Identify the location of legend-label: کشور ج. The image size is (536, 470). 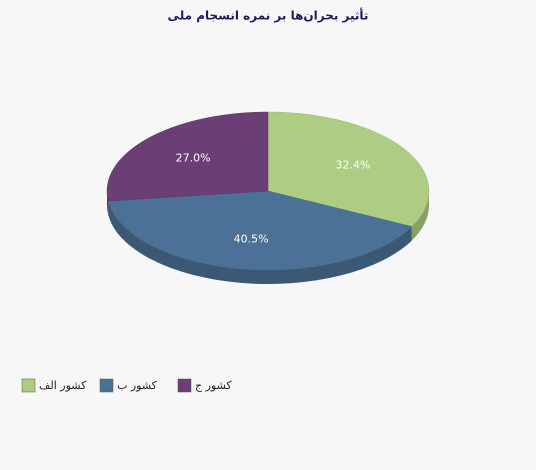
(213, 385).